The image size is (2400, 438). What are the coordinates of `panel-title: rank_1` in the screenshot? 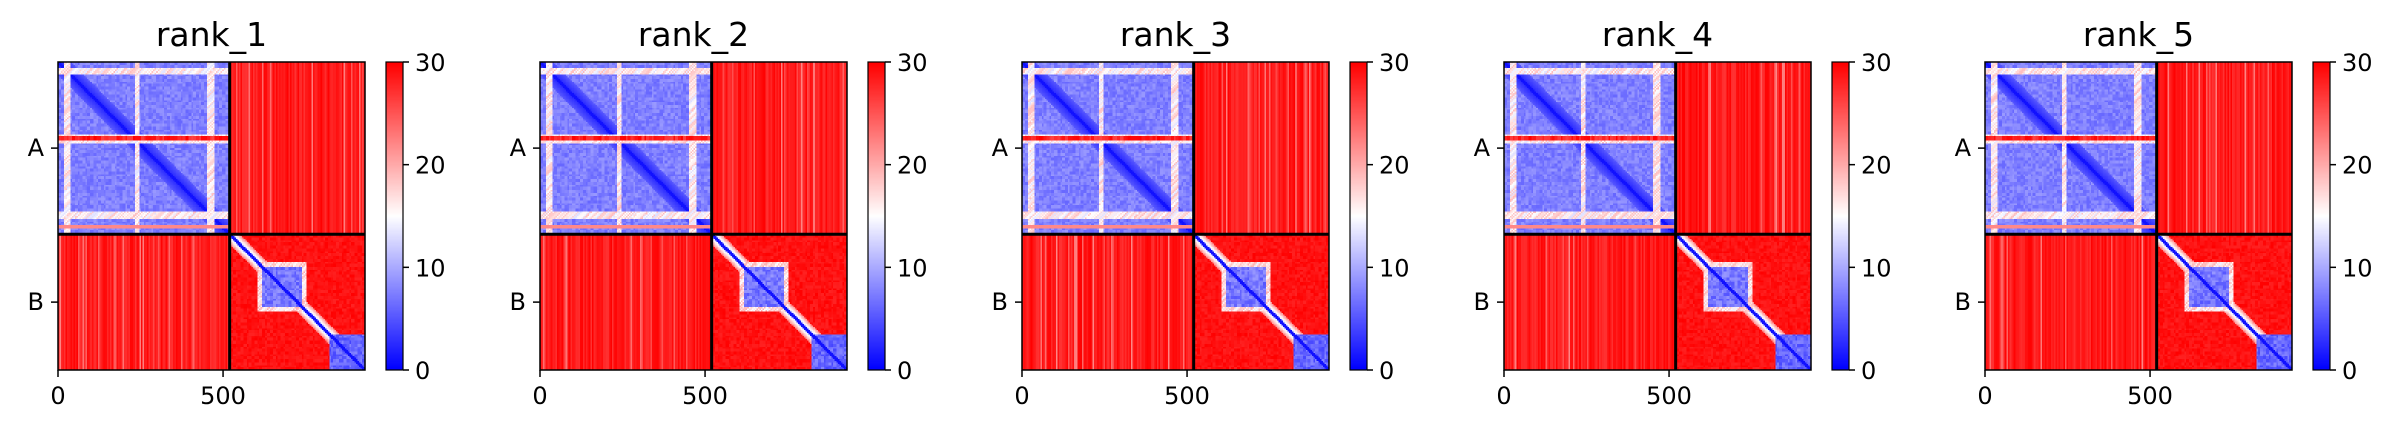 It's located at (211, 34).